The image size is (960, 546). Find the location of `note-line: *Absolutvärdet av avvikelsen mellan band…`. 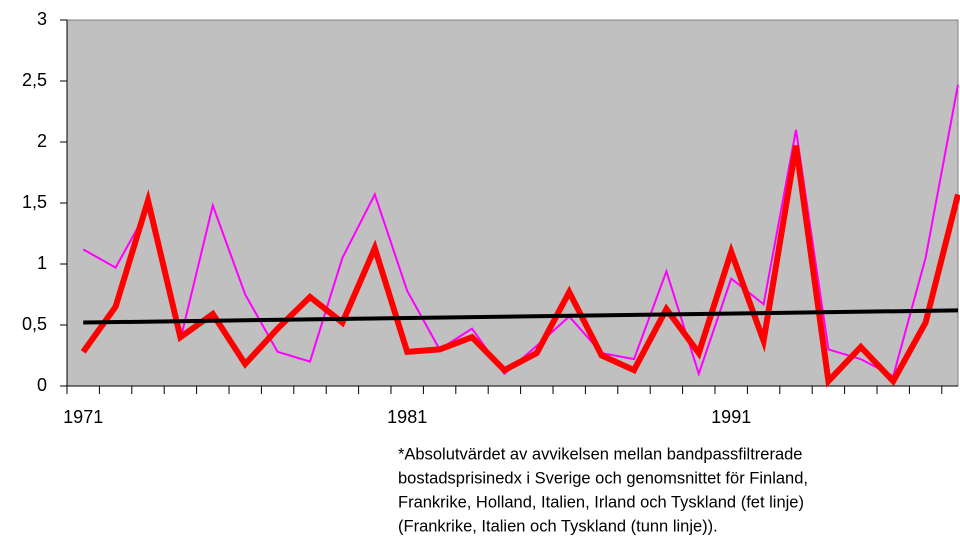

note-line: *Absolutvärdet av avvikelsen mellan band… is located at coordinates (600, 454).